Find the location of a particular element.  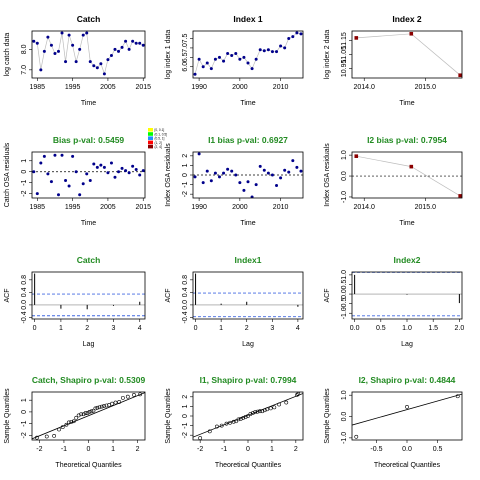

x-axis-label: Theoretical Quantiles is located at coordinates (248, 465).